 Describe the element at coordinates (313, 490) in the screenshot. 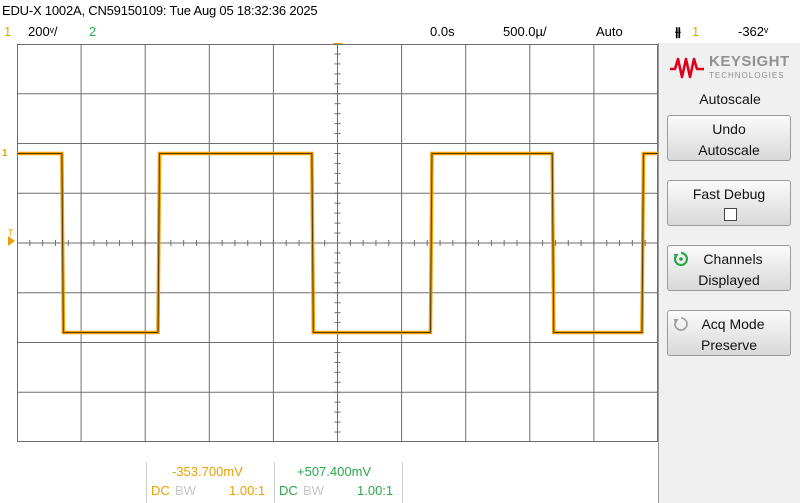

I see `ch2-bw-limit: BW` at that location.